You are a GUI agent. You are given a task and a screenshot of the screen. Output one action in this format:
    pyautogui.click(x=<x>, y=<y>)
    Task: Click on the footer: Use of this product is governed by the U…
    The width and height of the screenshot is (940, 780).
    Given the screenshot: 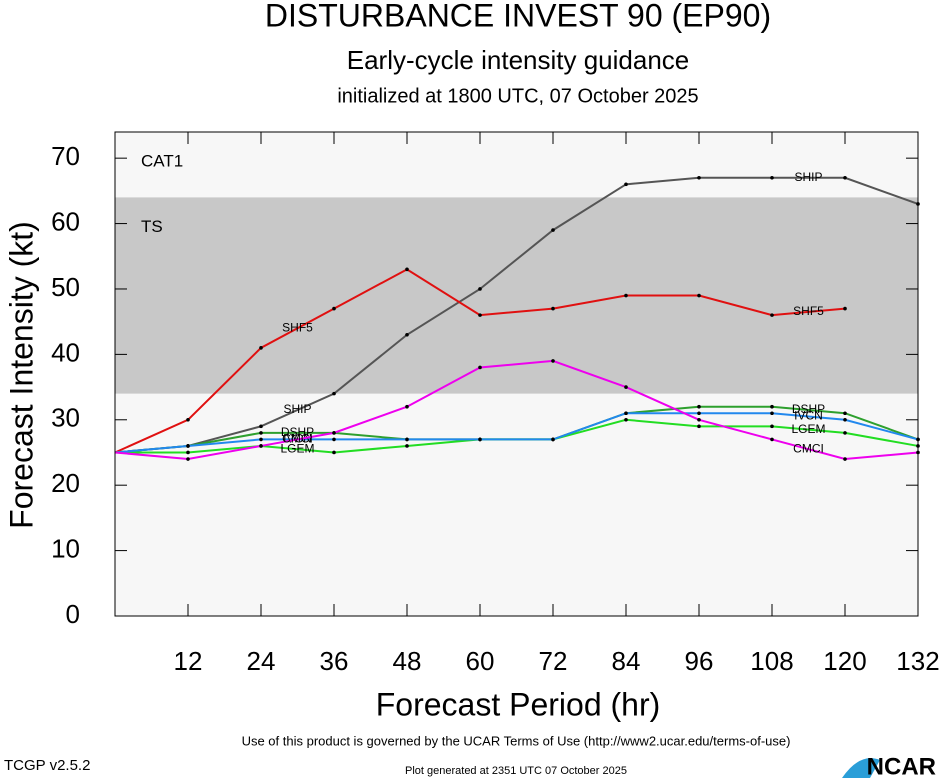 What is the action you would take?
    pyautogui.click(x=516, y=740)
    